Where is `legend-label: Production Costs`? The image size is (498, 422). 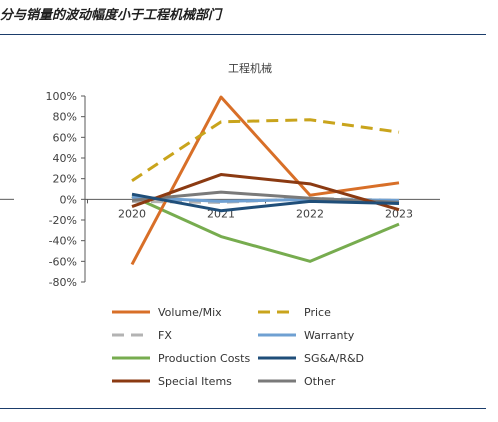 legend-label: Production Costs is located at coordinates (204, 358).